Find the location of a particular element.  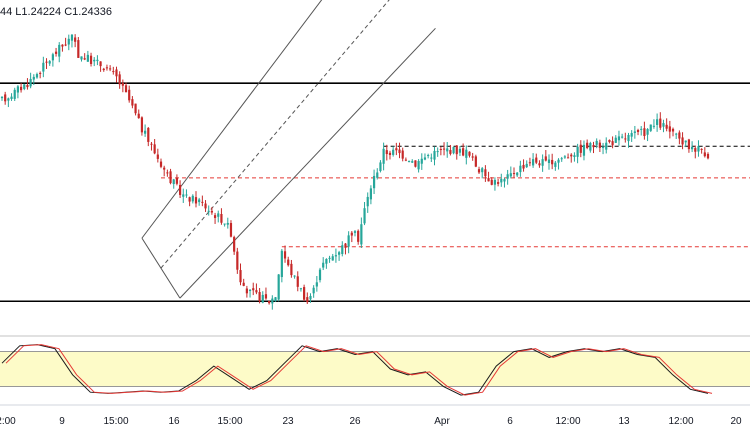

stochastic-panel is located at coordinates (375, 365).